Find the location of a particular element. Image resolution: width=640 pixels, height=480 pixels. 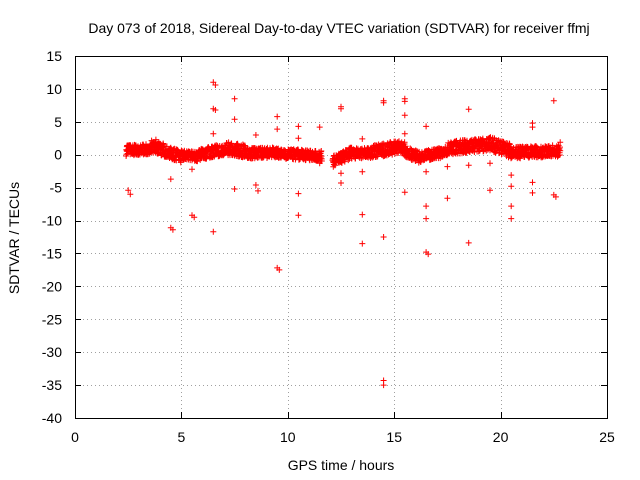

x-tick-label: 15 is located at coordinates (394, 437).